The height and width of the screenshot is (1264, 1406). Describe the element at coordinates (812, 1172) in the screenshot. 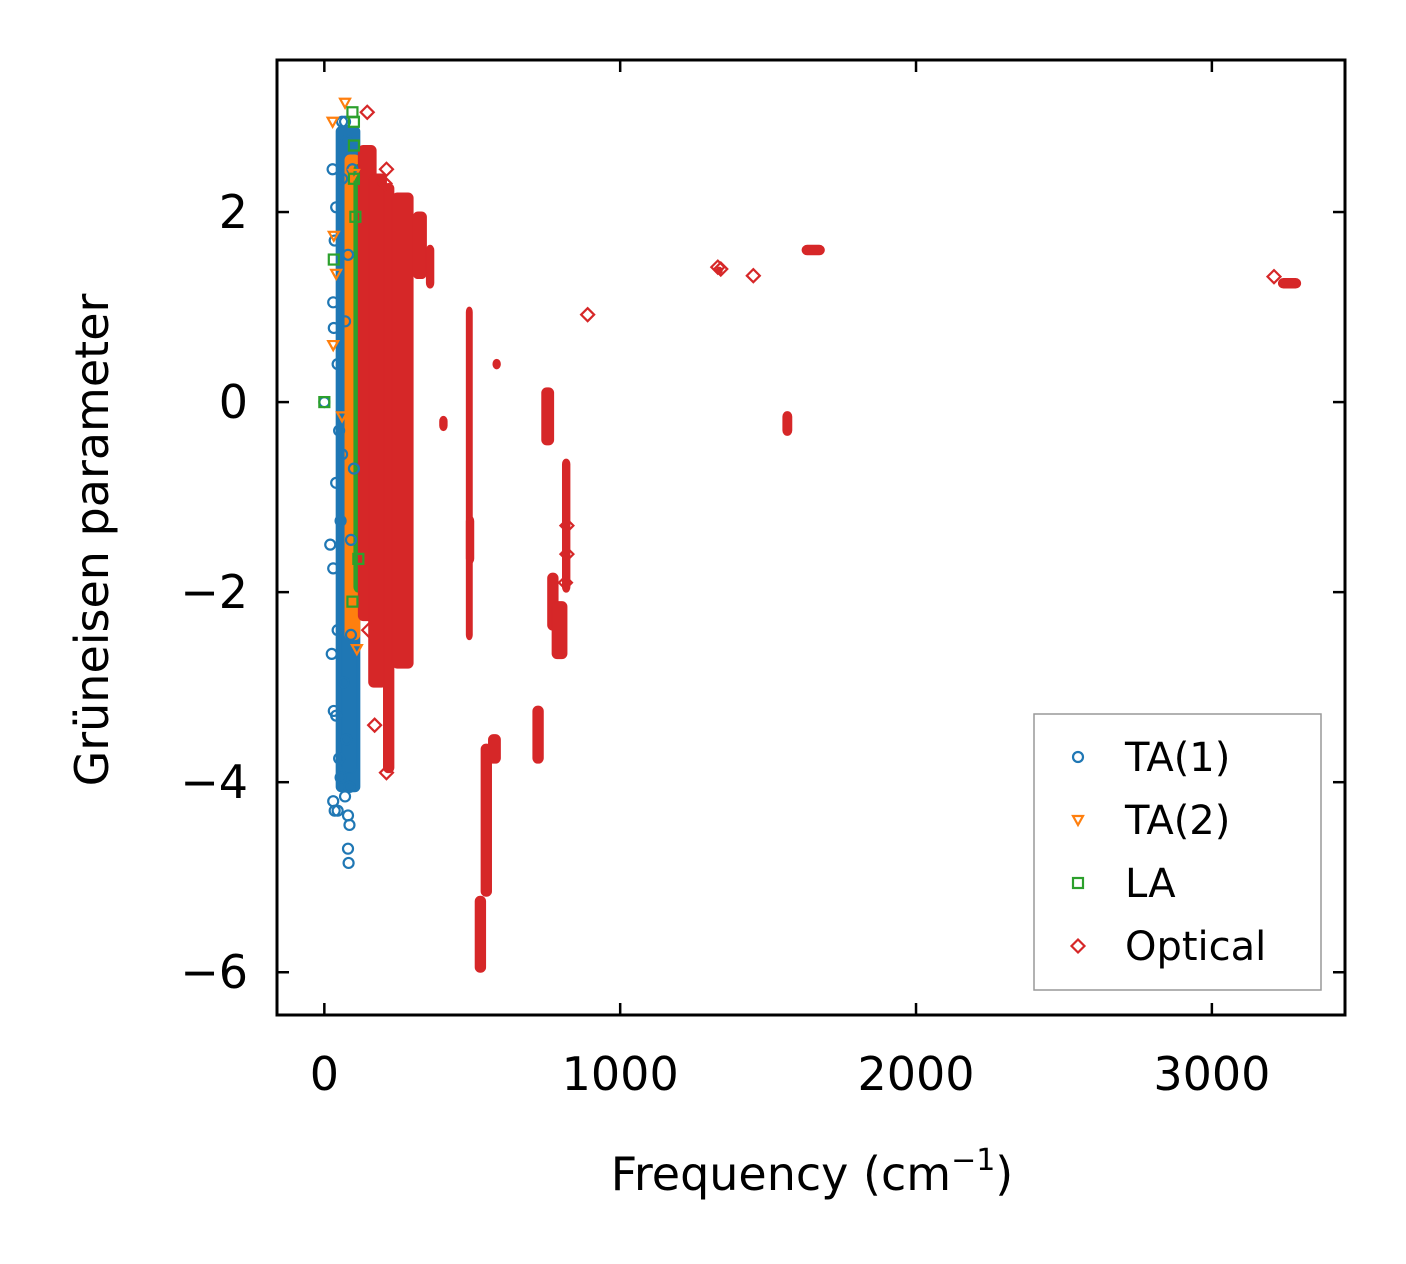

I see `x-axis-label: Frequency (cm−1)` at that location.